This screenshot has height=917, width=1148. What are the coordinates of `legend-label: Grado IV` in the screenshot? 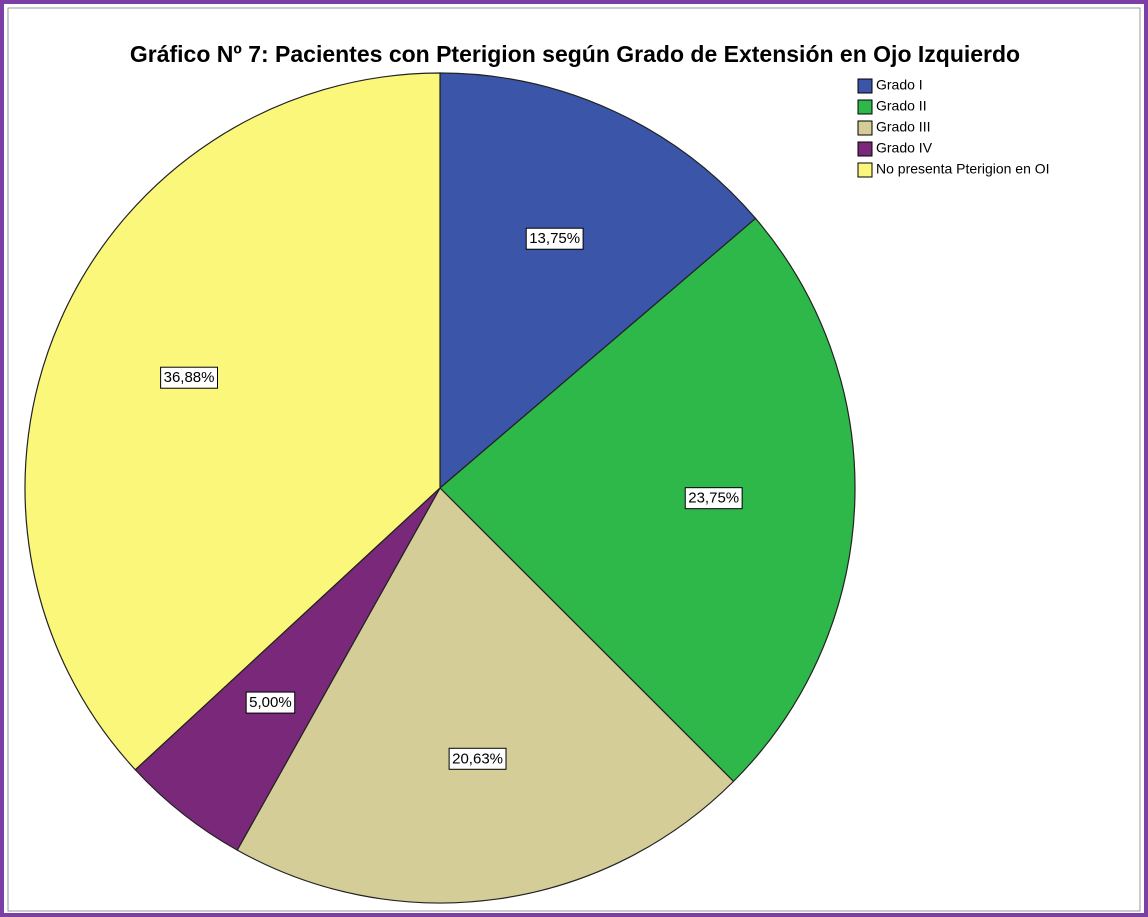 It's located at (904, 148).